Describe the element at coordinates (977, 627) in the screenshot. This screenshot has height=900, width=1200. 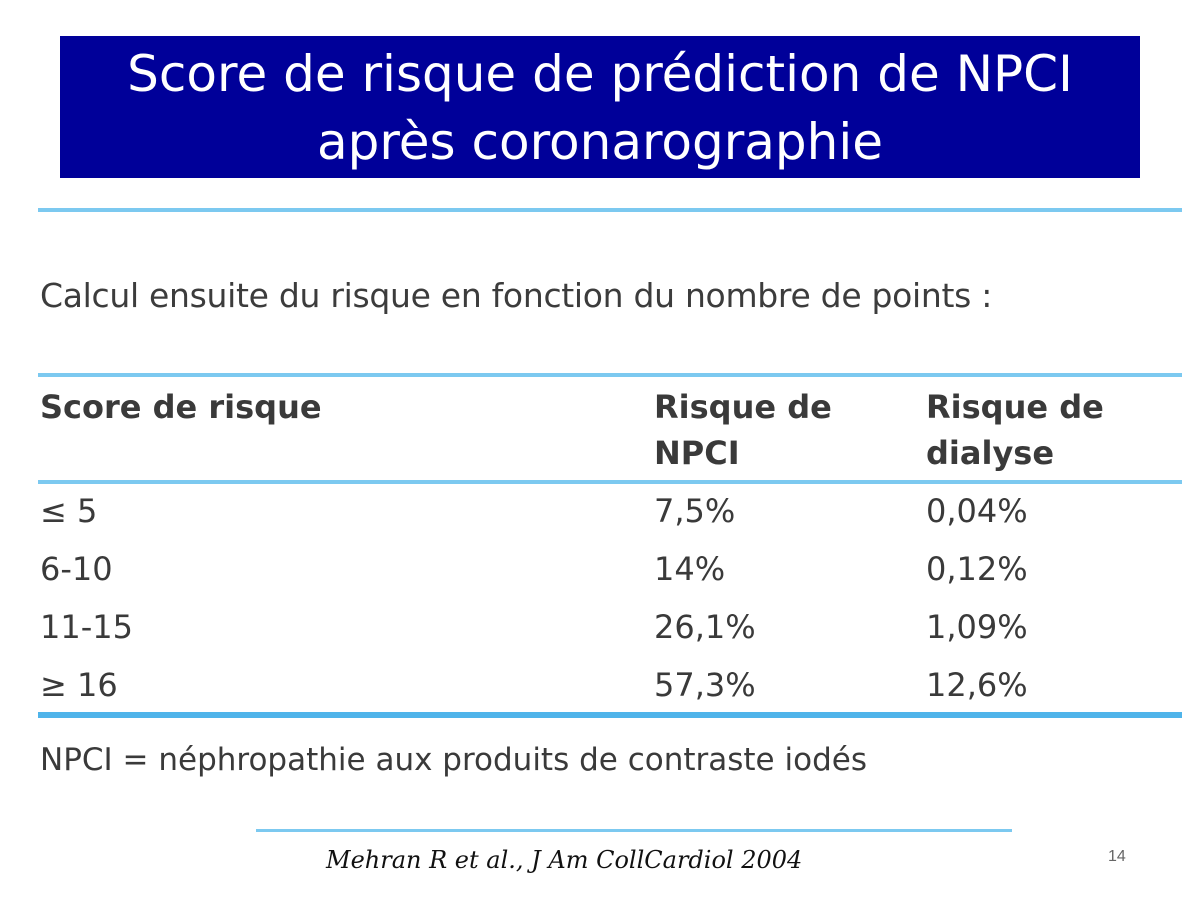
I see `row-3-dialyse: 1,09%` at that location.